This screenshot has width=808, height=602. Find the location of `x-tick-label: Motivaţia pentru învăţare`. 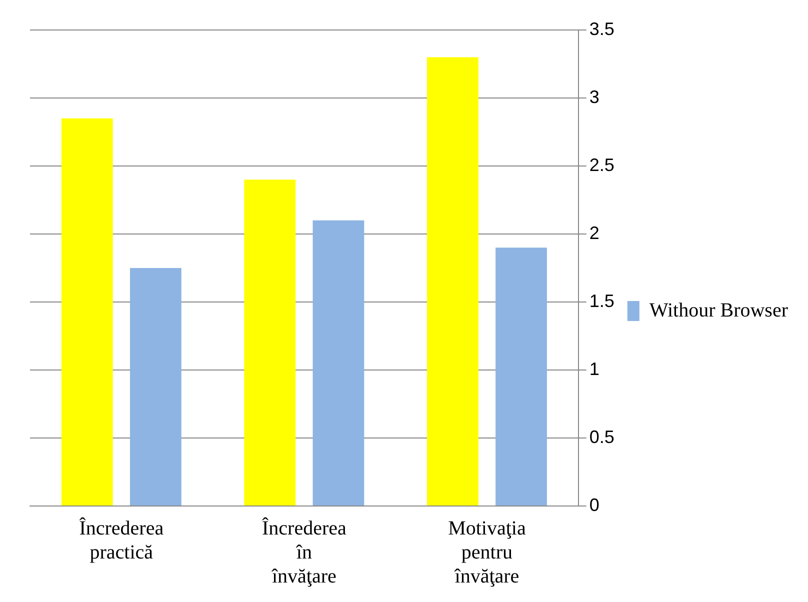

x-tick-label: Motivaţia pentru învăţare is located at coordinates (487, 552).